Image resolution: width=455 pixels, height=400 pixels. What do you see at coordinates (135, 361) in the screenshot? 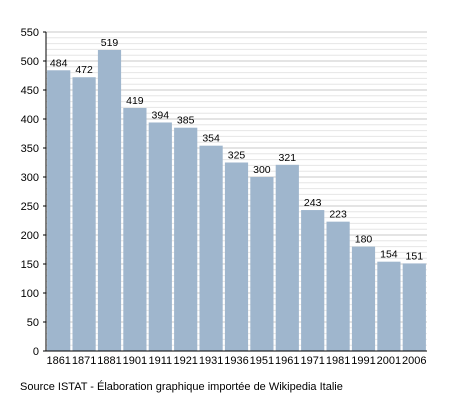
I see `x-tick-1901: 1901` at bounding box center [135, 361].